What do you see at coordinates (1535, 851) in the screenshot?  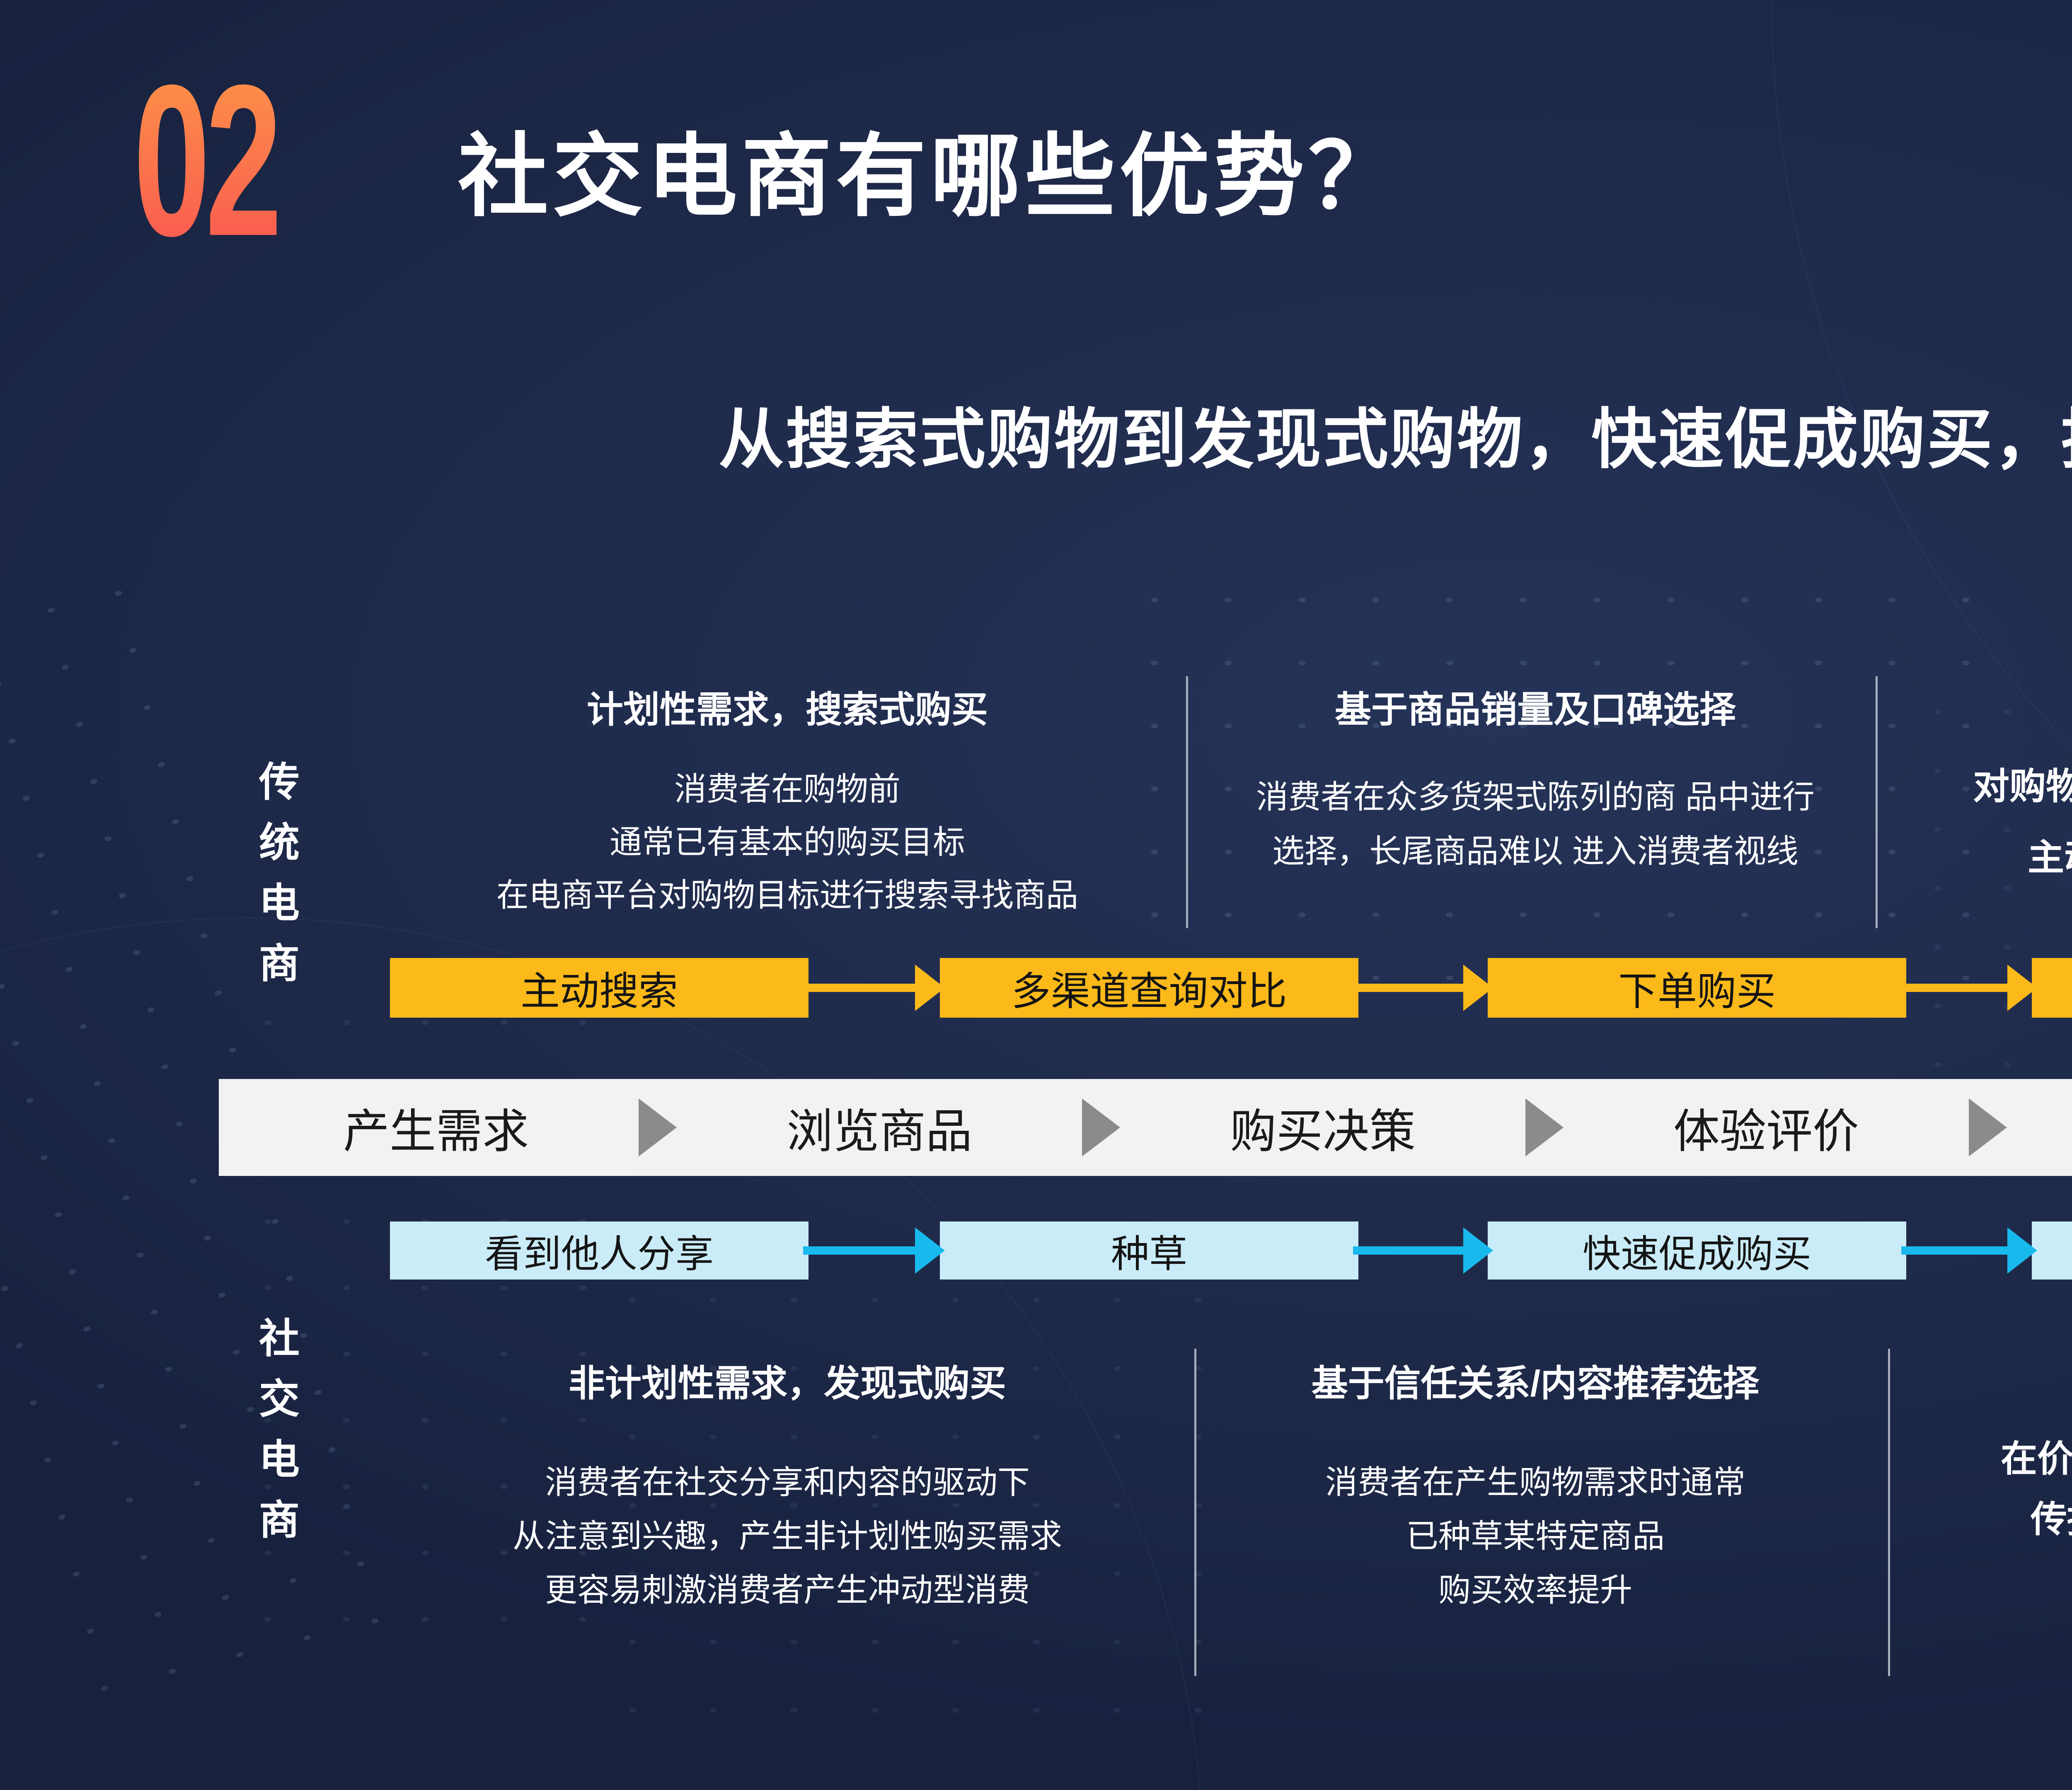 I see `traditional-col2-line: 选择，长尾商品难以 进入消费者视线` at bounding box center [1535, 851].